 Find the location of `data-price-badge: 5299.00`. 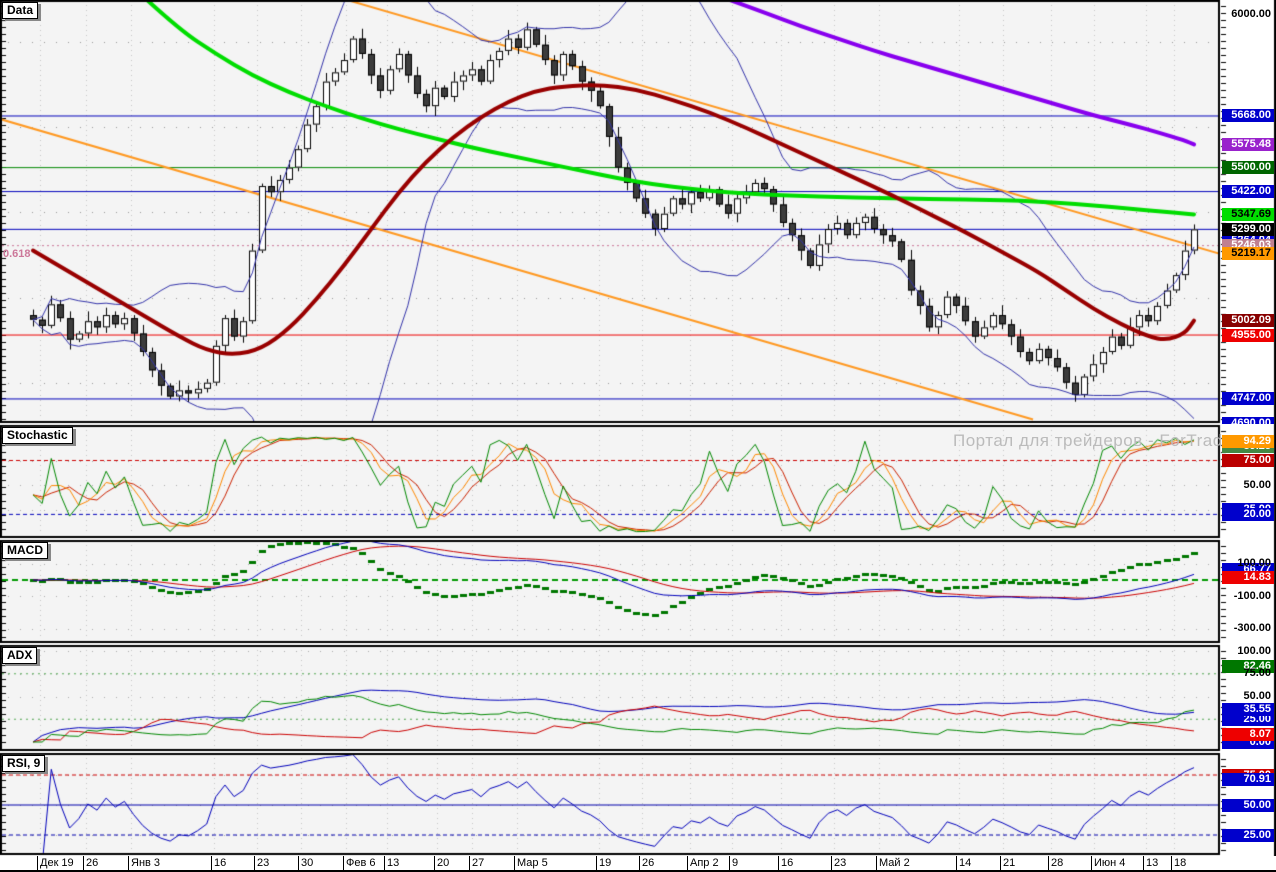

data-price-badge: 5299.00 is located at coordinates (1248, 229).